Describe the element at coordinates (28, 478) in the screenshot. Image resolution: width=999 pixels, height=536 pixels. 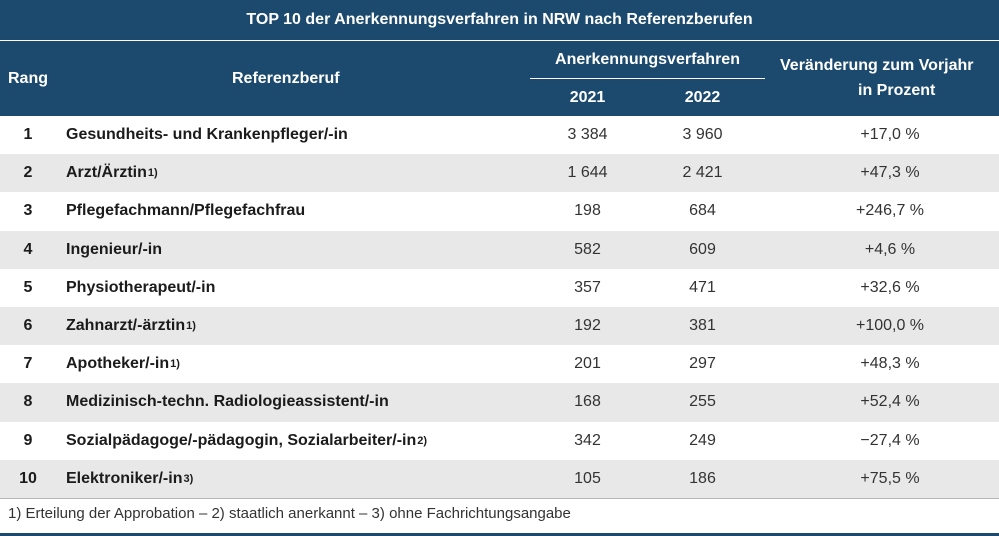
I see `rank-cell: 10` at that location.